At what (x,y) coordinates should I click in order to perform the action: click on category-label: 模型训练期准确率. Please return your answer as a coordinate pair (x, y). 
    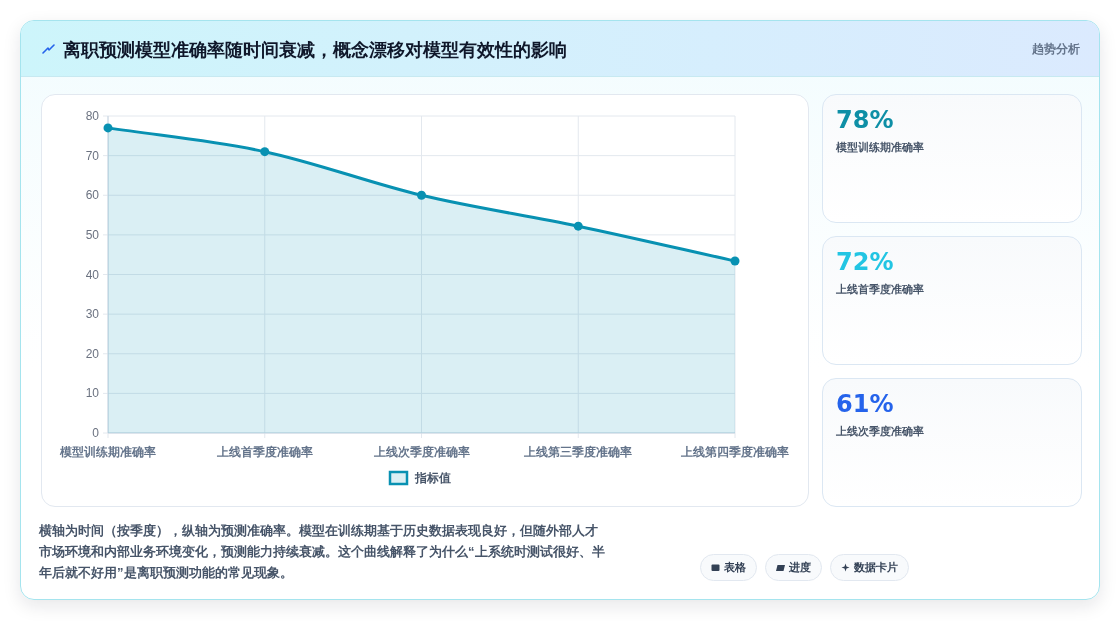
    Looking at the image, I should click on (880, 147).